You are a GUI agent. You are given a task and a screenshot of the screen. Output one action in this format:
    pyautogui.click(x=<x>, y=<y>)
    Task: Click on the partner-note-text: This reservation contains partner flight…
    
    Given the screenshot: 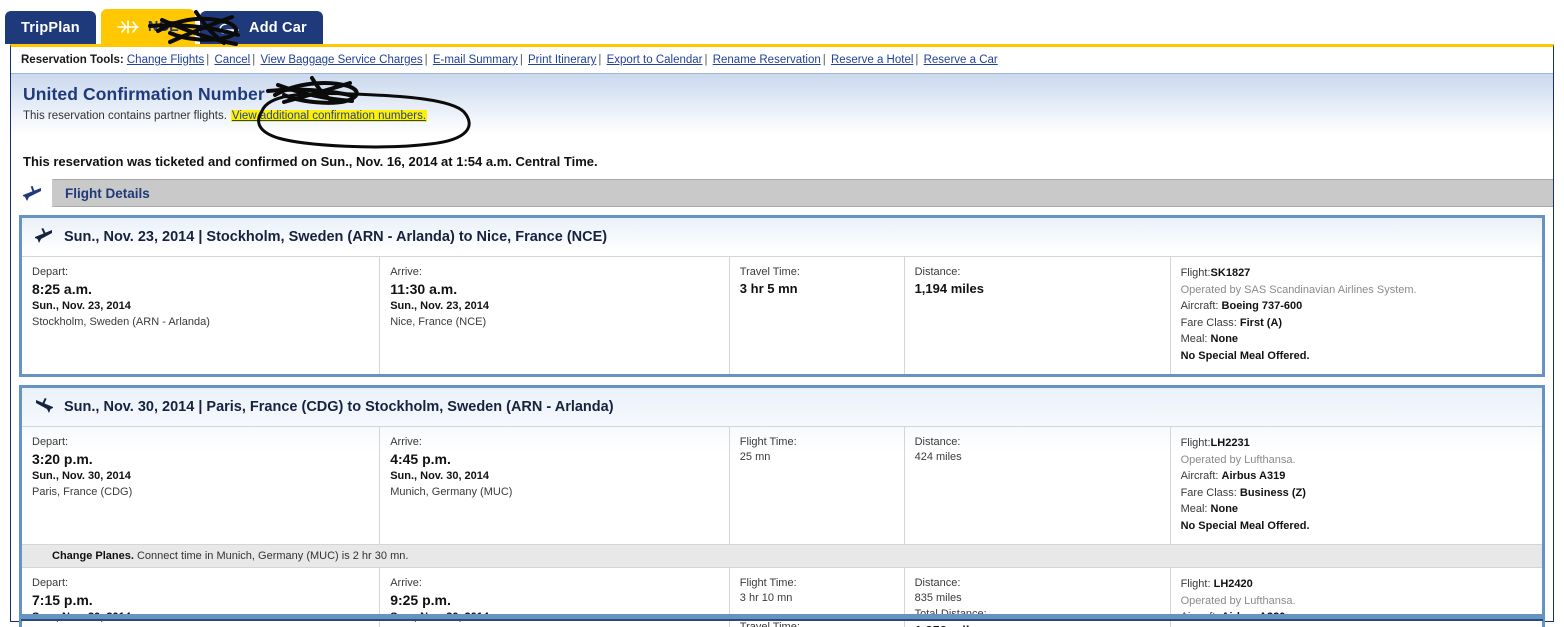 What is the action you would take?
    pyautogui.click(x=125, y=116)
    